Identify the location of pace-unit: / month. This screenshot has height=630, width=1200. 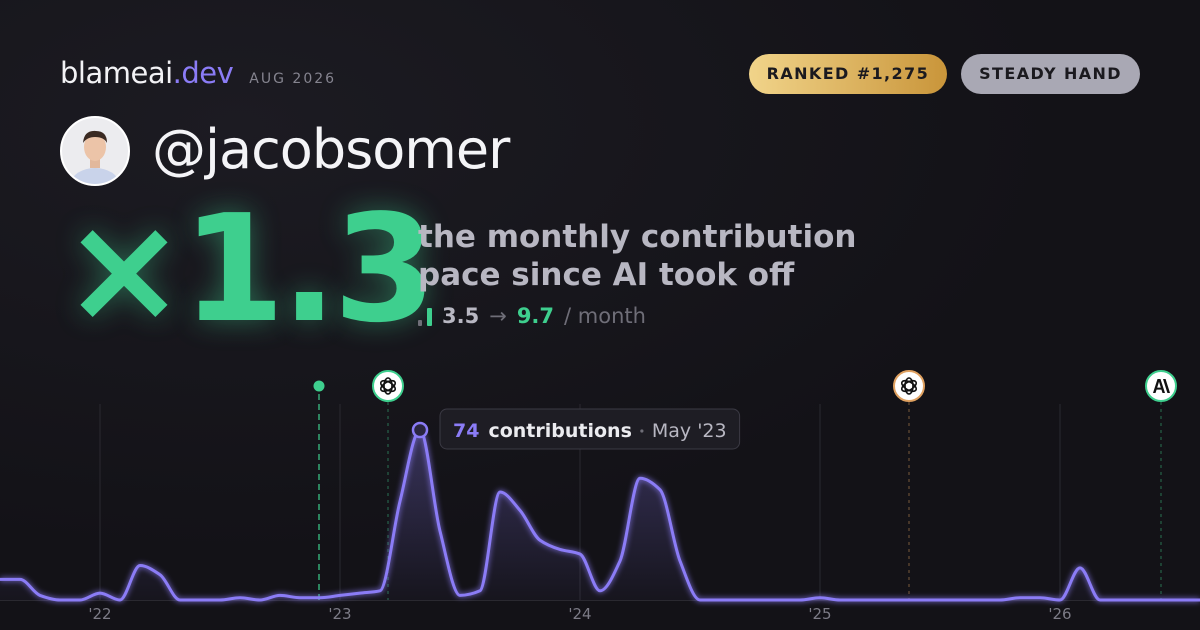
(605, 316).